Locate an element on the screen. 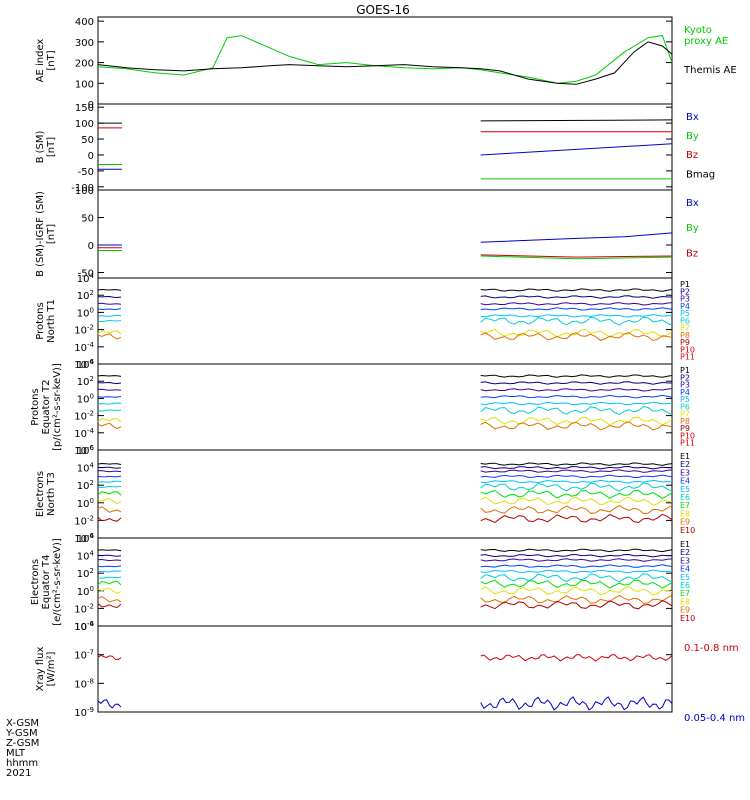  panel-2-frame is located at coordinates (385, 147).